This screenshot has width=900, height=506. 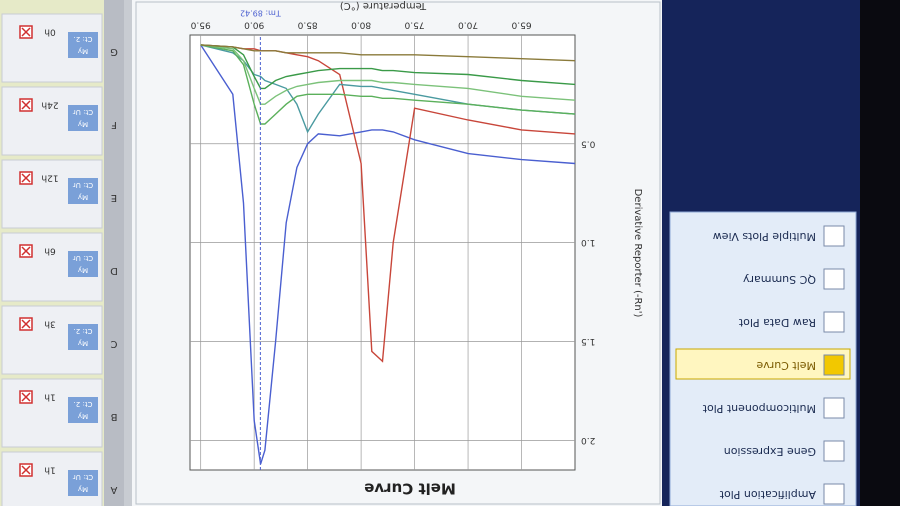 I want to click on plate-column-letter: A, so click(x=113, y=489).